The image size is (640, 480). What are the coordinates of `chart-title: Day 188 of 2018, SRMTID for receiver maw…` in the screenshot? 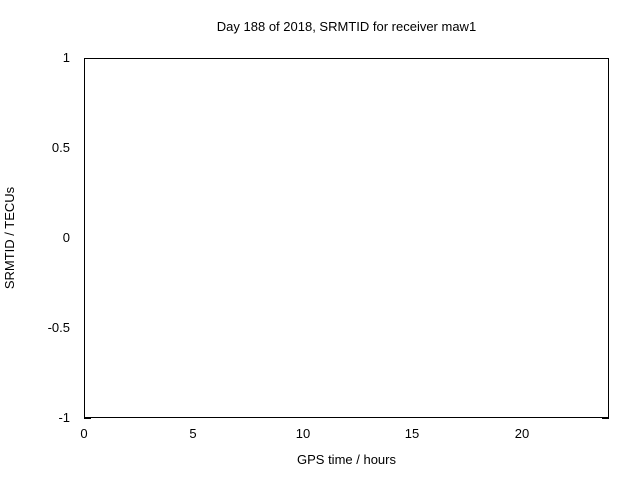 It's located at (346, 26).